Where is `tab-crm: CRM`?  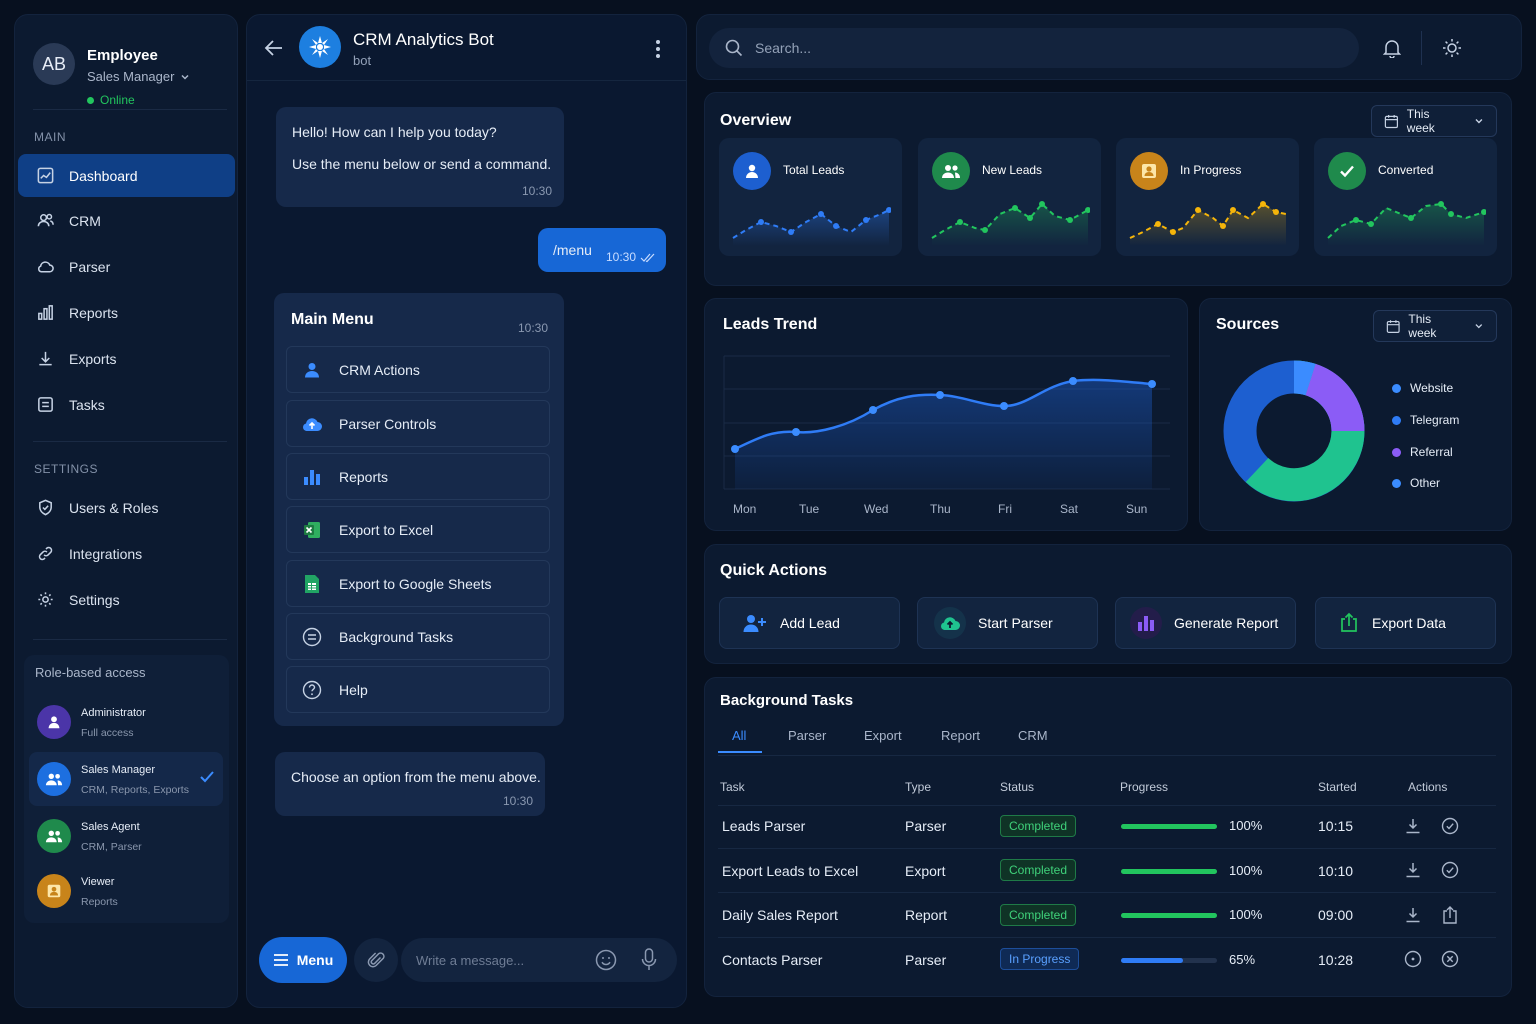 tab-crm: CRM is located at coordinates (1033, 735).